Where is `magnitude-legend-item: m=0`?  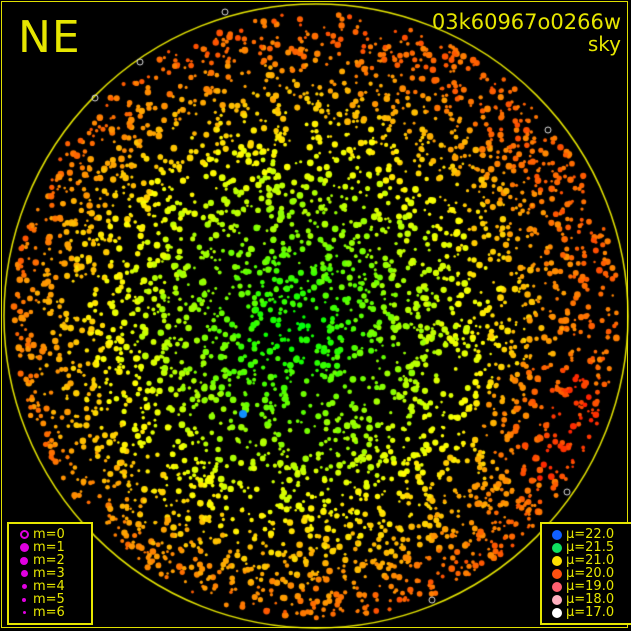 magnitude-legend-item: m=0 is located at coordinates (50, 534).